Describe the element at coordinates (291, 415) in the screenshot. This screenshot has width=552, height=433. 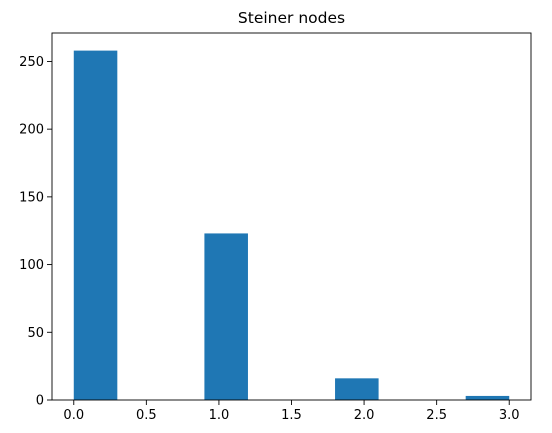
I see `x-tick-label: 1.5` at that location.